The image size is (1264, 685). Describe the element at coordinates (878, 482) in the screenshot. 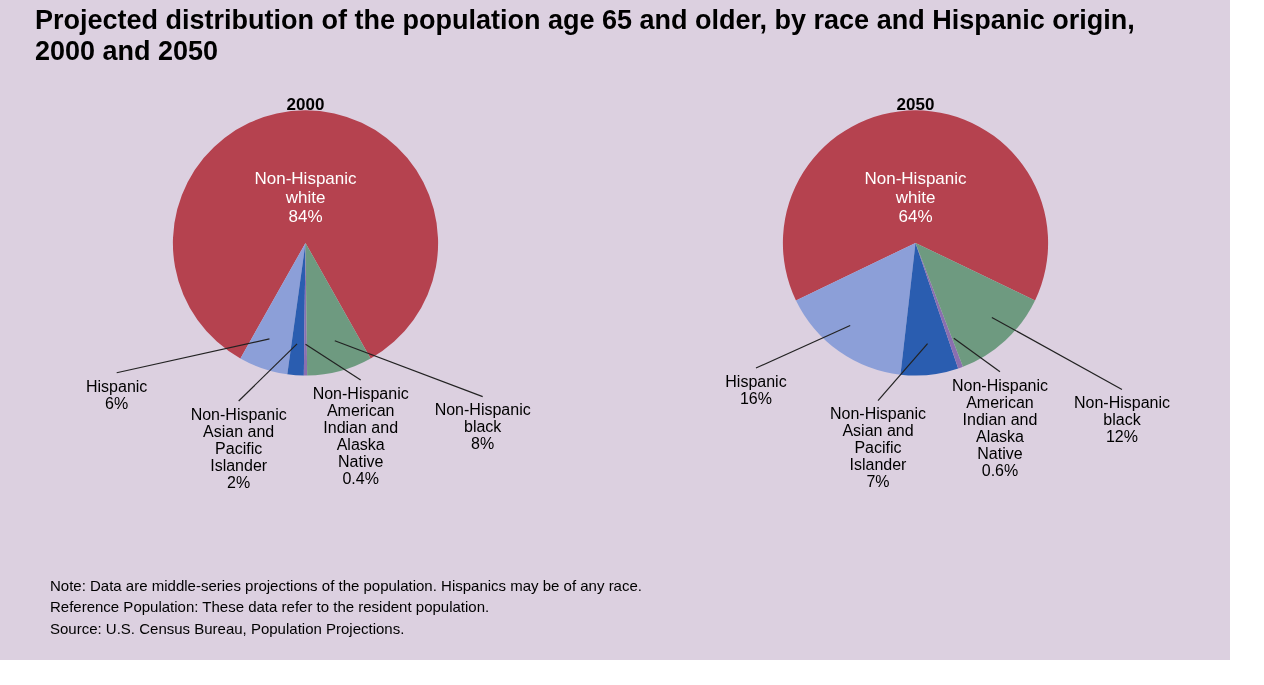

I see `data-label: 7%` at that location.